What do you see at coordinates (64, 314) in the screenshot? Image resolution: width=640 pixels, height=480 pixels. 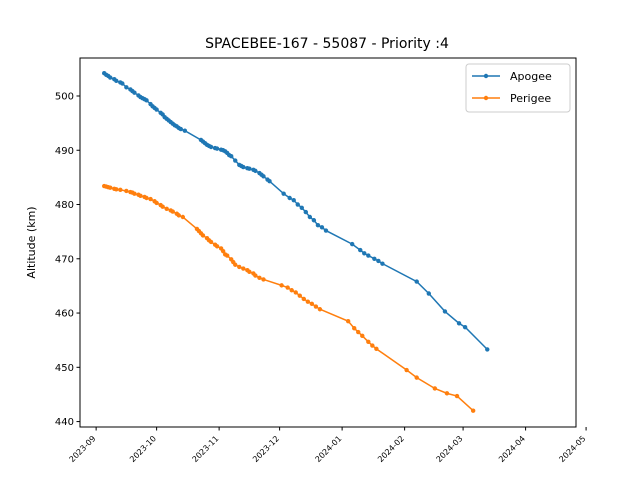 I see `y-tick-label: 460` at bounding box center [64, 314].